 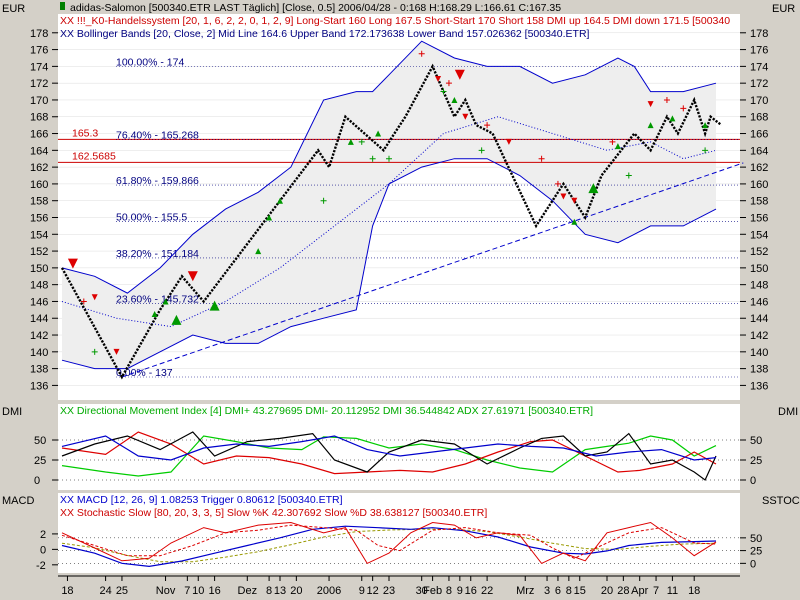 I want to click on price-tick-label-left: 174, so click(x=39, y=67).